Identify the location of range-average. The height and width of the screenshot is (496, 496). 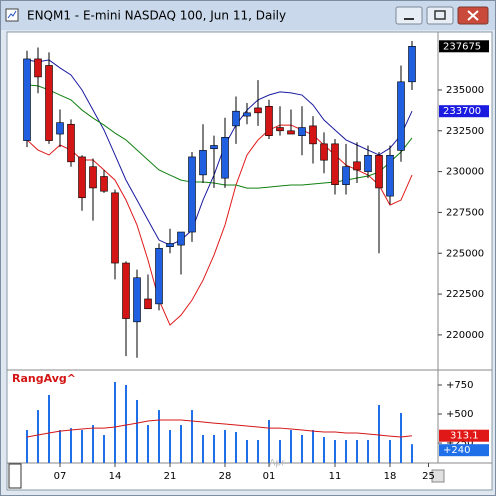
(219, 428).